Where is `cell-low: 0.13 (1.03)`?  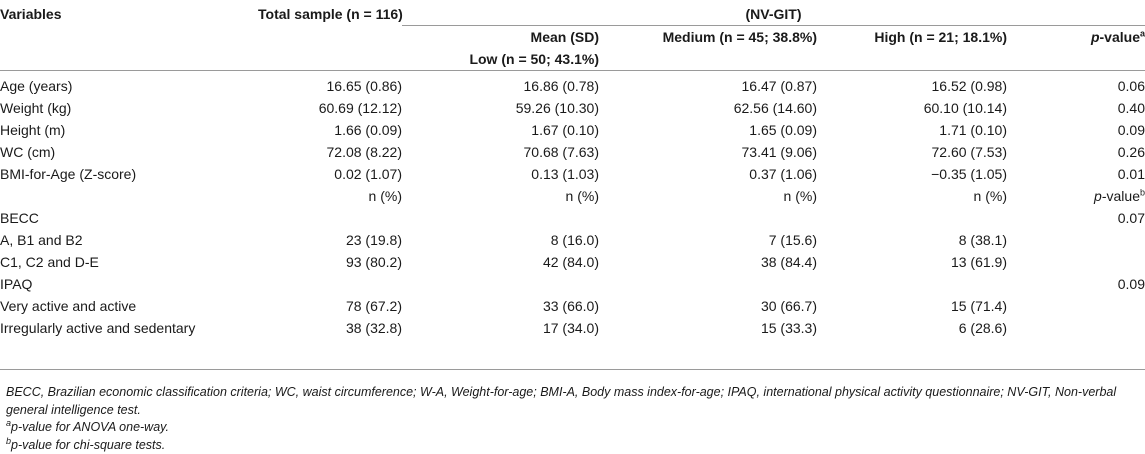
cell-low: 0.13 (1.03) is located at coordinates (500, 174).